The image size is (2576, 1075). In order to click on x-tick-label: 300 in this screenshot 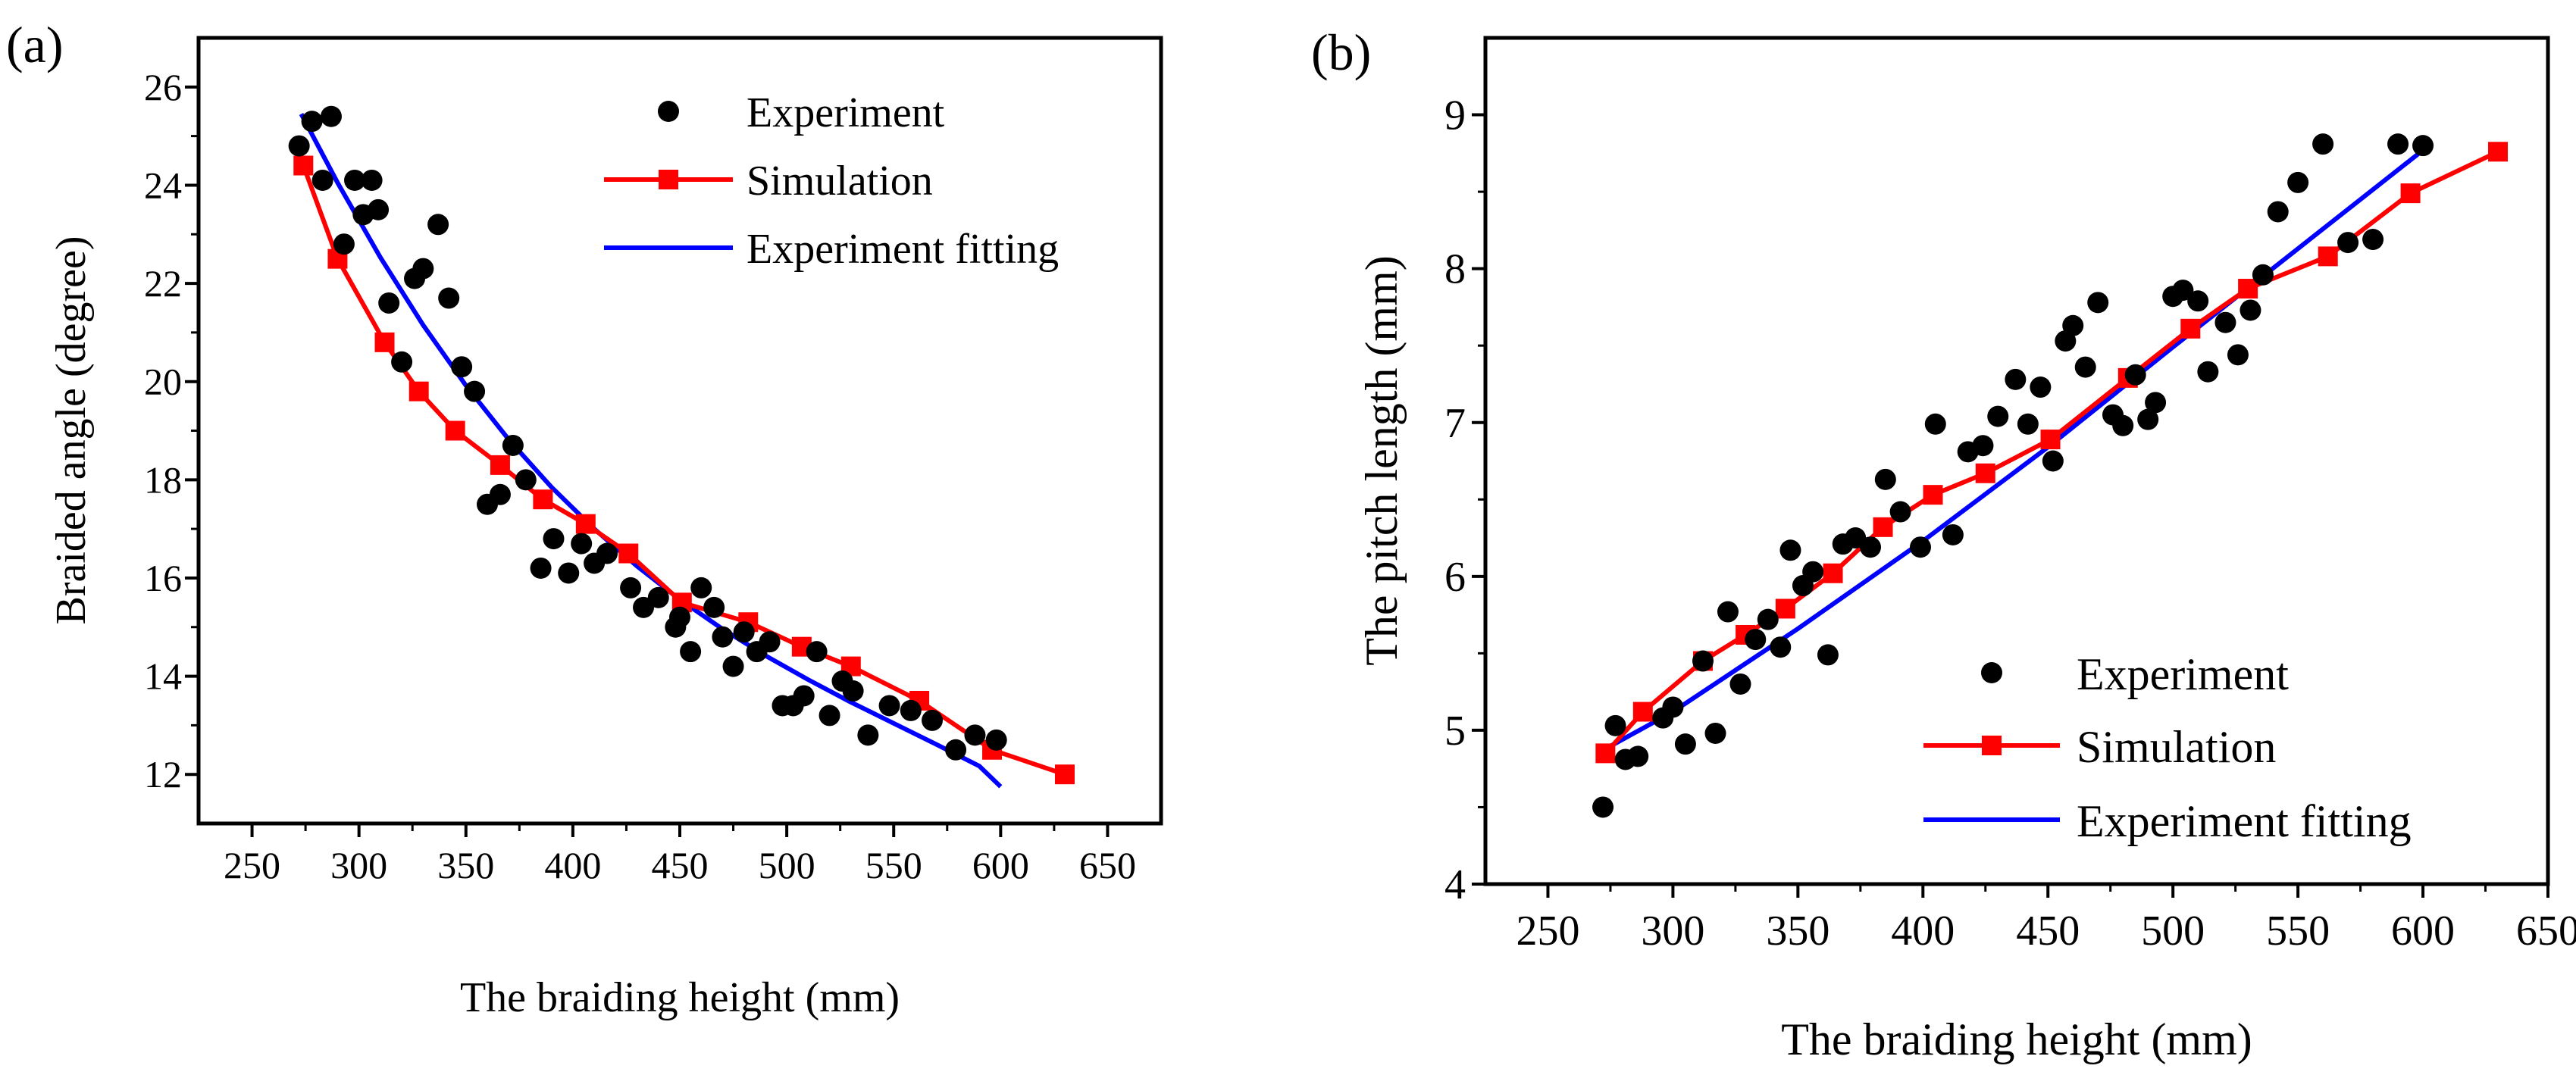, I will do `click(1672, 932)`.